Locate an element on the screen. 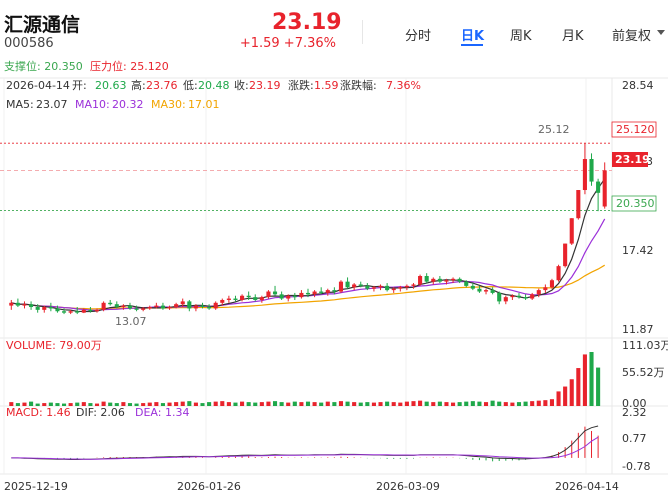 The width and height of the screenshot is (668, 500). macd-tick-top: 2.32 is located at coordinates (634, 412).